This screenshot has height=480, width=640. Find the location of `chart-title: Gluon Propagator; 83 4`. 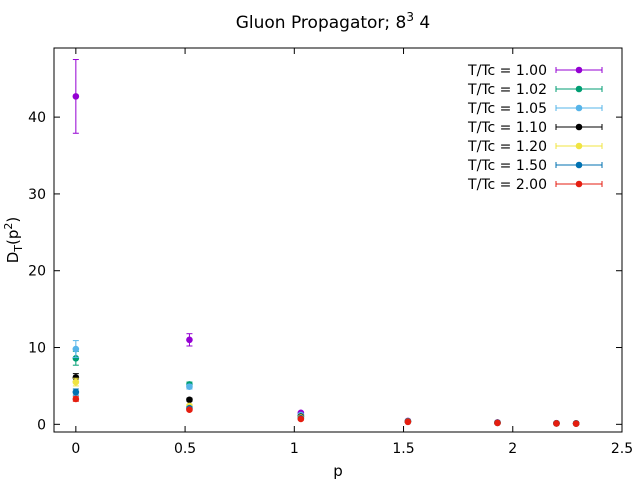

chart-title: Gluon Propagator; 83 4 is located at coordinates (333, 21).